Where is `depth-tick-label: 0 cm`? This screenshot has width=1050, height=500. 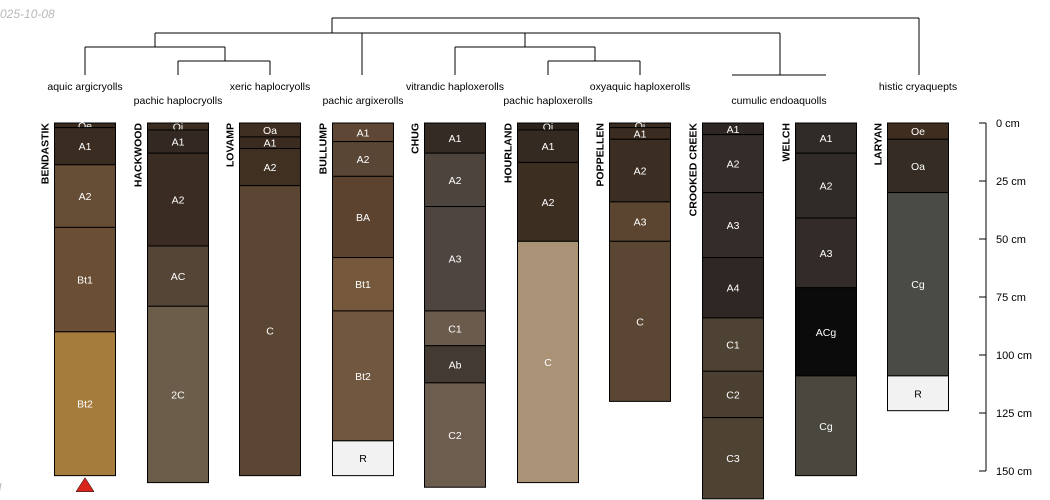 depth-tick-label: 0 cm is located at coordinates (1008, 124).